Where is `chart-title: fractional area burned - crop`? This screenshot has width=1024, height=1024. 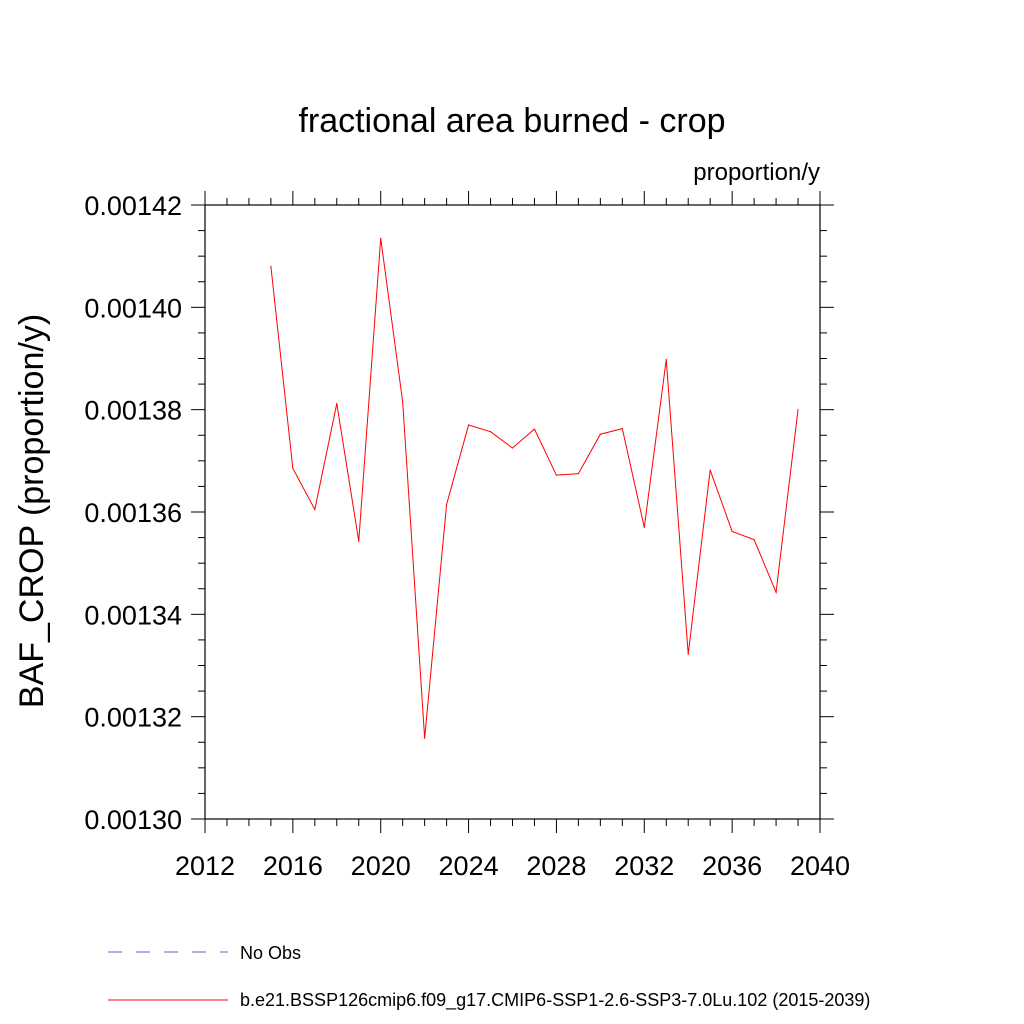
chart-title: fractional area burned - crop is located at coordinates (511, 121).